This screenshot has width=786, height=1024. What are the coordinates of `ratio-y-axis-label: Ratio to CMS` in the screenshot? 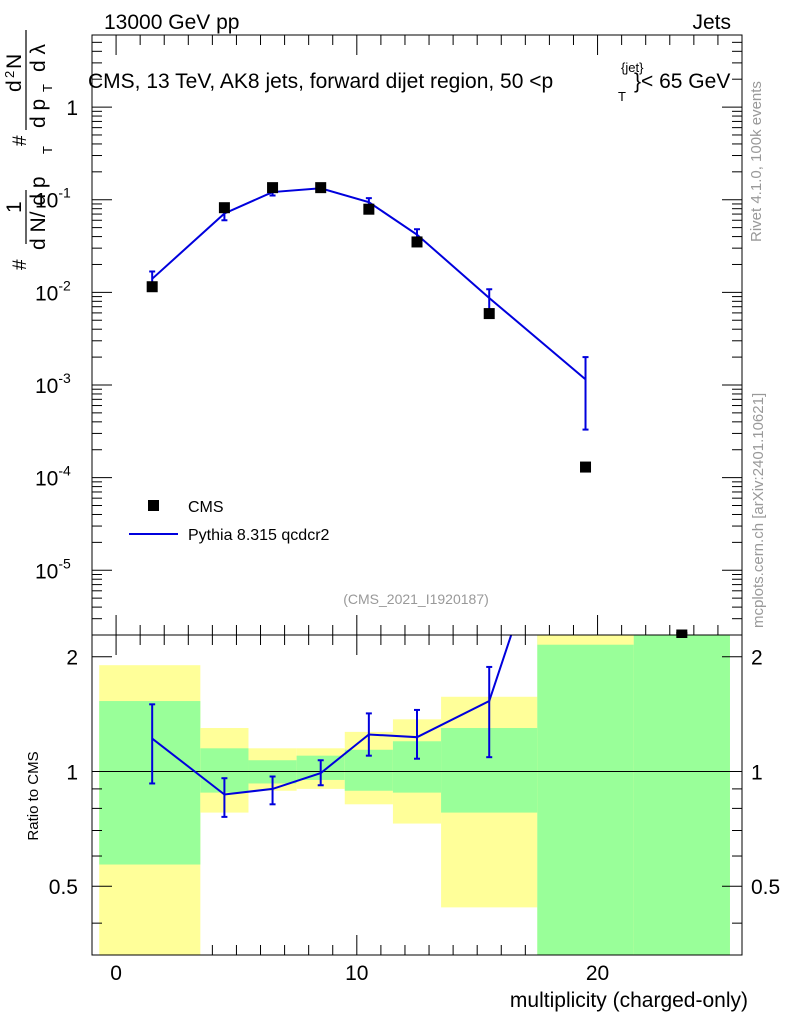 It's located at (33, 795).